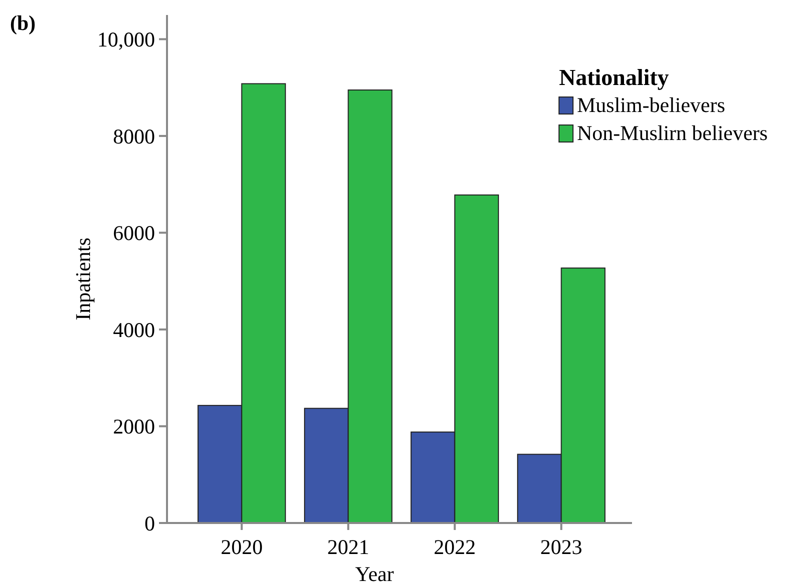 Image resolution: width=797 pixels, height=585 pixels. Describe the element at coordinates (134, 330) in the screenshot. I see `y-tick-label: 4000` at that location.